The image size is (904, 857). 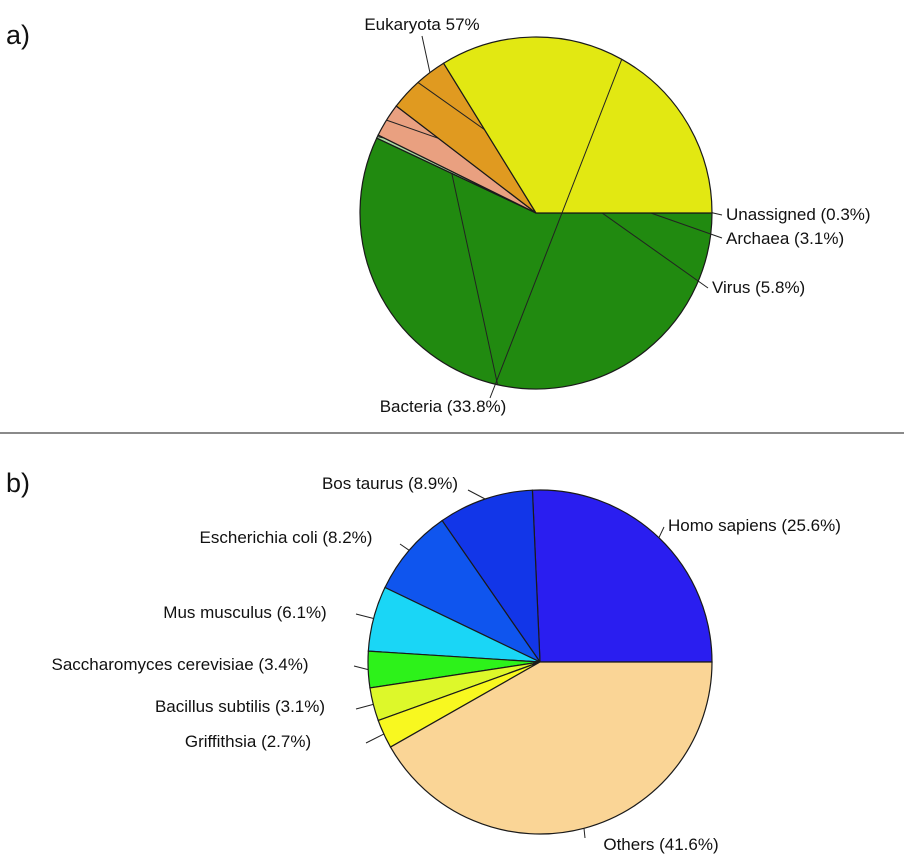 I want to click on slice-label-homo-sapiens: Homo sapiens (25.6%), so click(x=754, y=525).